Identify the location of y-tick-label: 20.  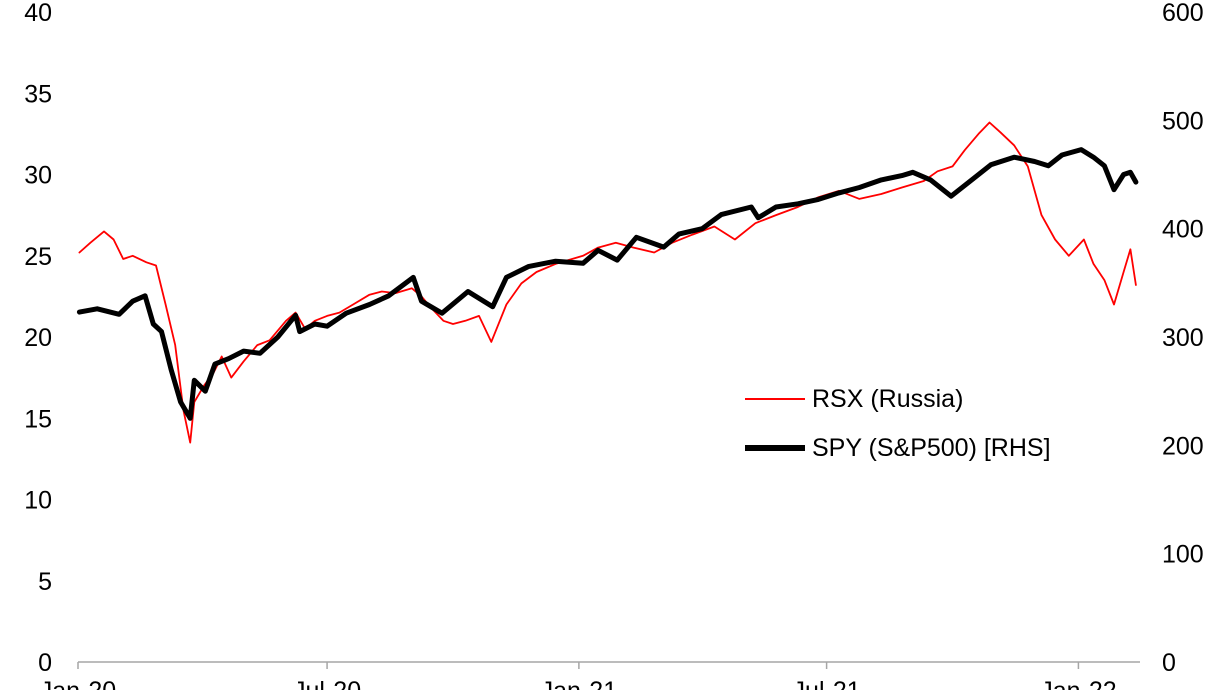
(38, 338).